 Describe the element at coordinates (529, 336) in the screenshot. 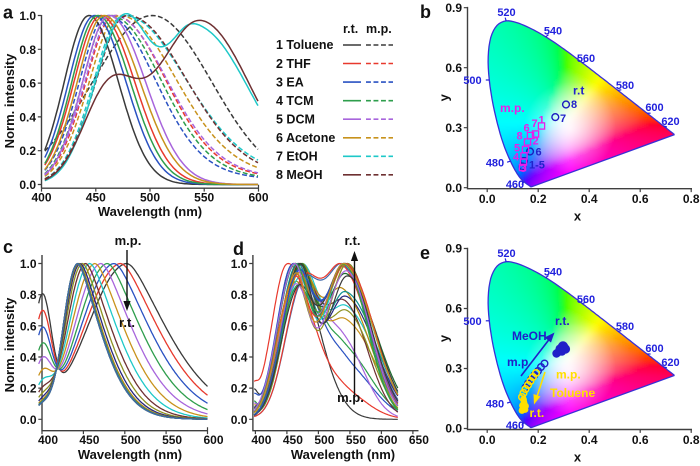

I see `svg-text: MeOH` at that location.